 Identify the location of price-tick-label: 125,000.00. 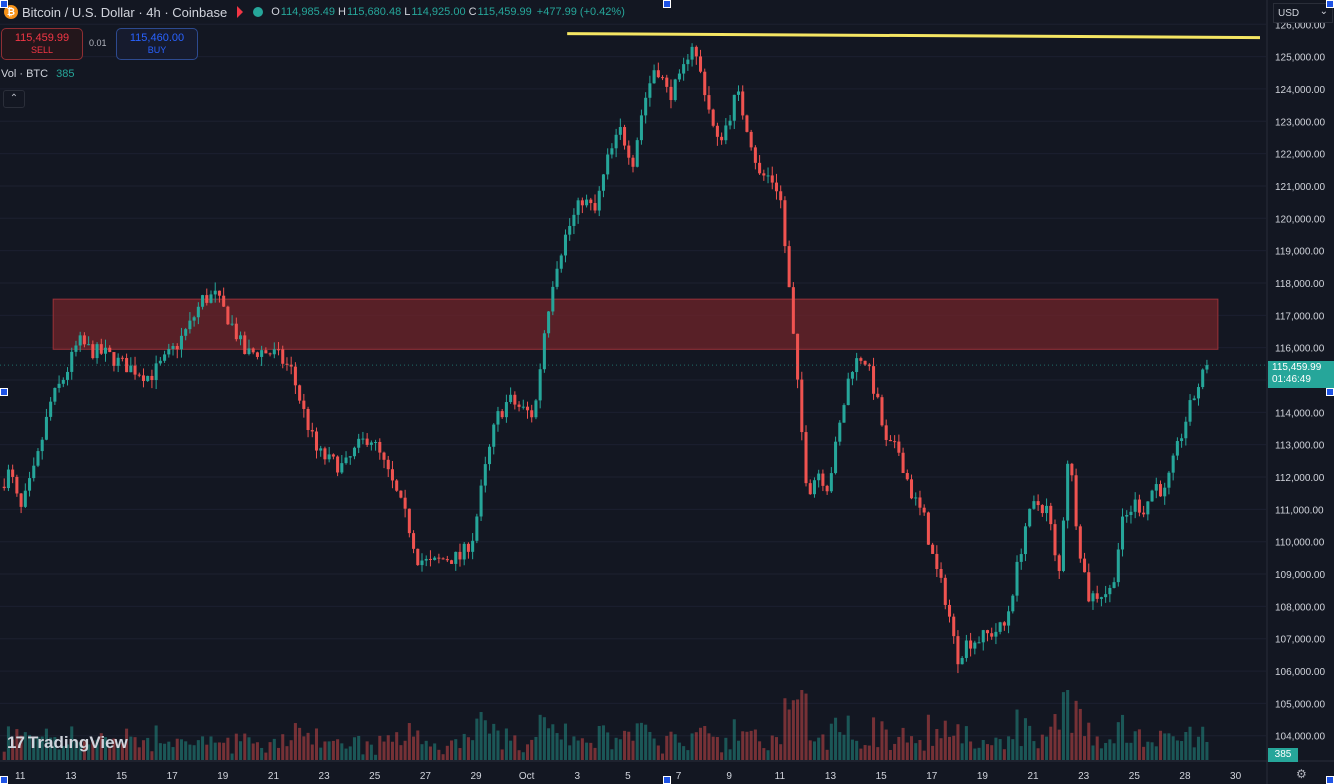
(1300, 58).